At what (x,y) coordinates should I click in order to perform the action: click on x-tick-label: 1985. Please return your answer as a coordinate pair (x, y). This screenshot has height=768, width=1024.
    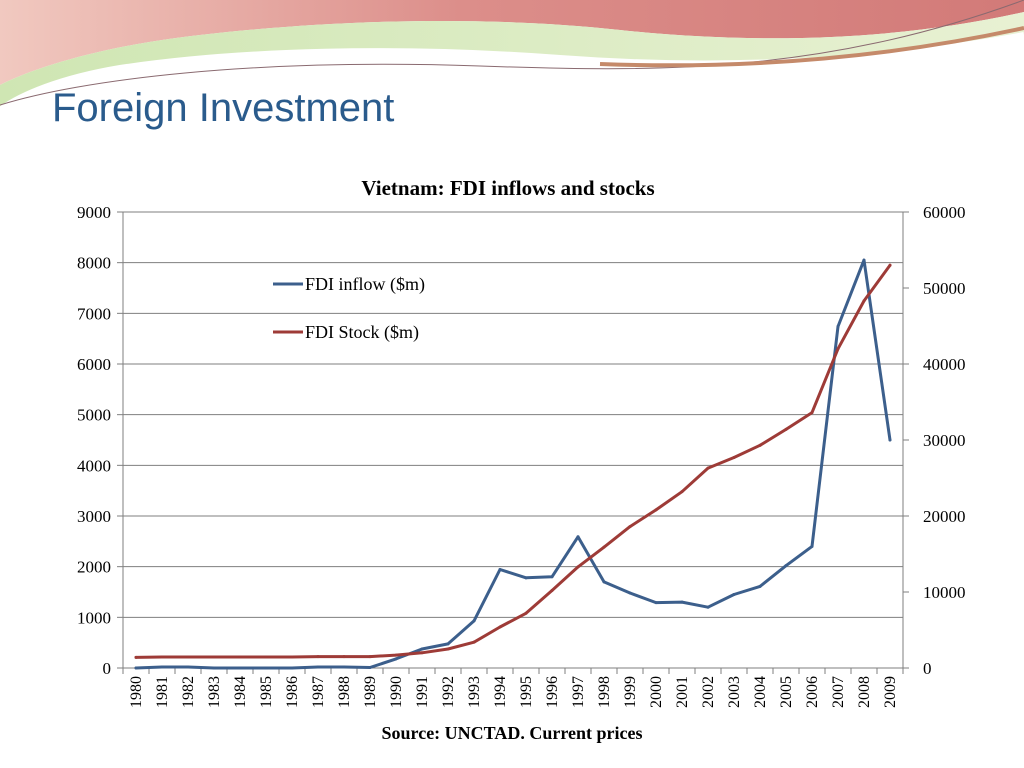
    Looking at the image, I should click on (266, 692).